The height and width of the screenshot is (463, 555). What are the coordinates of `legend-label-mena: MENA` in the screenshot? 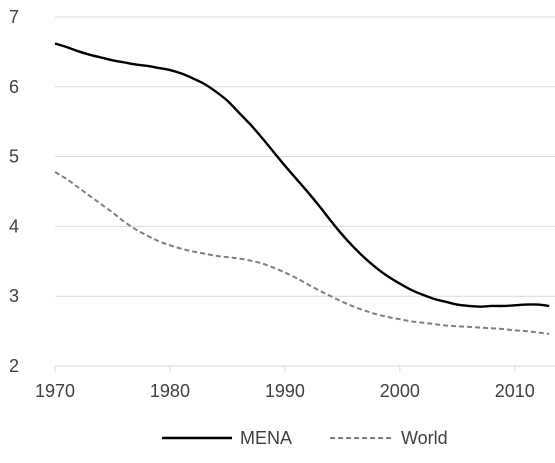 It's located at (266, 438).